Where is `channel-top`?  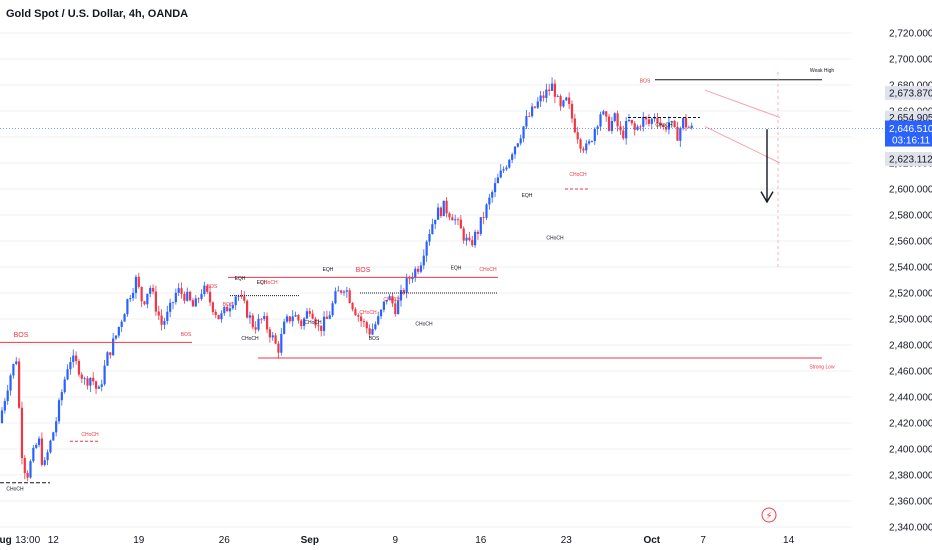
channel-top is located at coordinates (742, 103).